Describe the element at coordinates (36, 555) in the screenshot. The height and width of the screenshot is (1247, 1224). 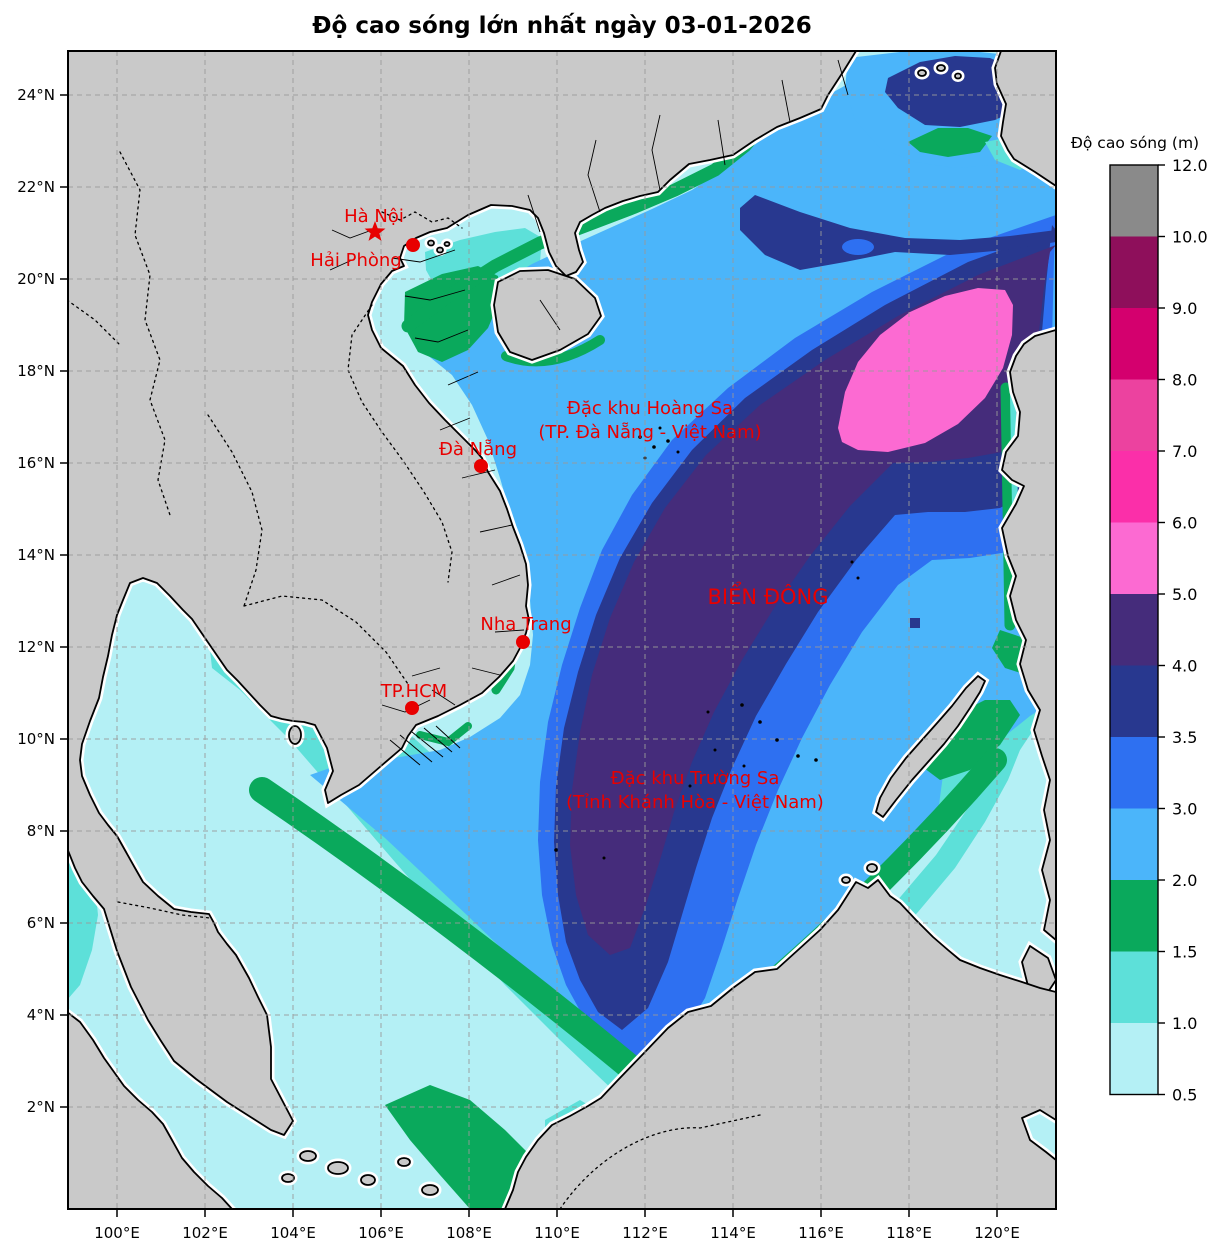
I see `y-tick-label: 14°N` at that location.